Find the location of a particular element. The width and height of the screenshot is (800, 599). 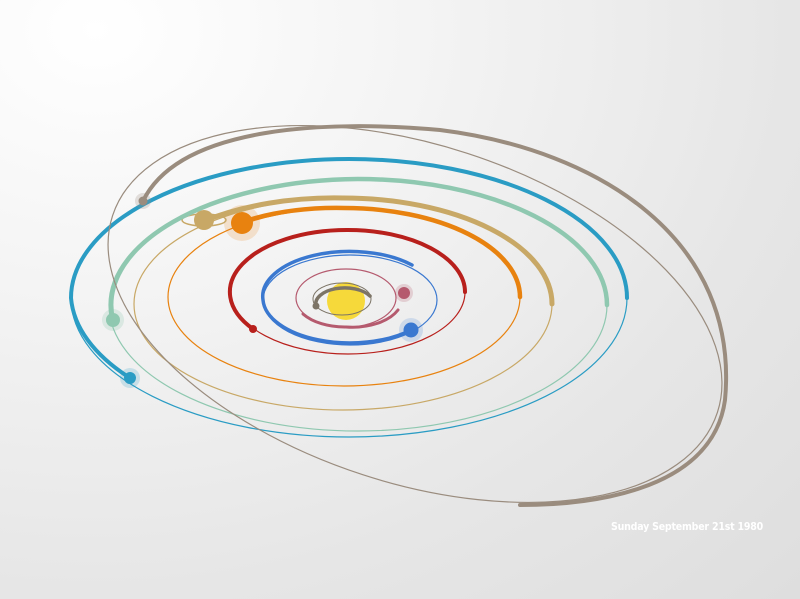

mars-orbit is located at coordinates (347, 291).